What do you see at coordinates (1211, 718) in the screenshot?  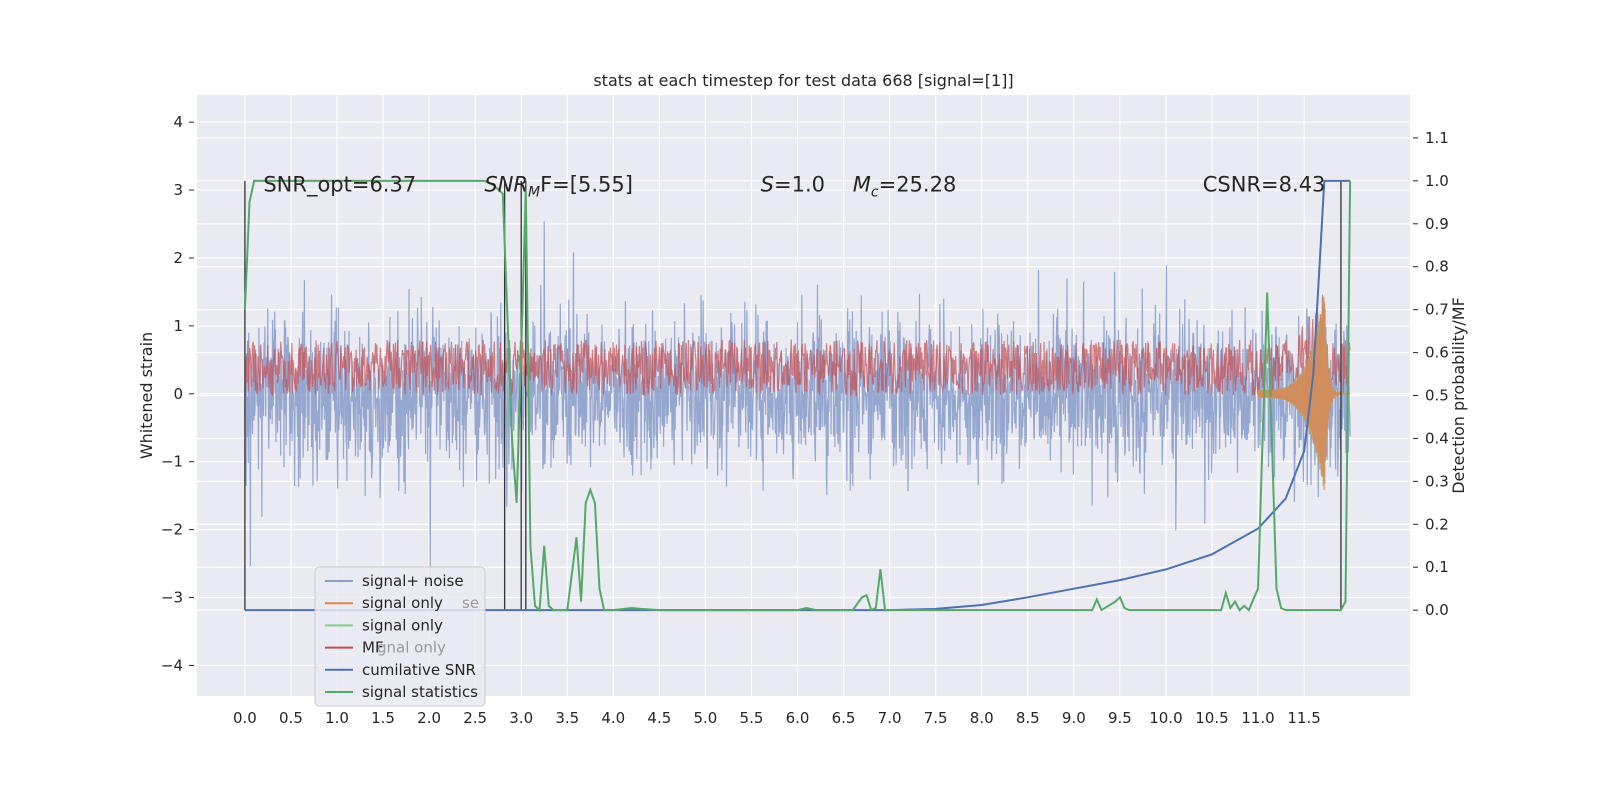 I see `x-tick-label: 10.5` at bounding box center [1211, 718].